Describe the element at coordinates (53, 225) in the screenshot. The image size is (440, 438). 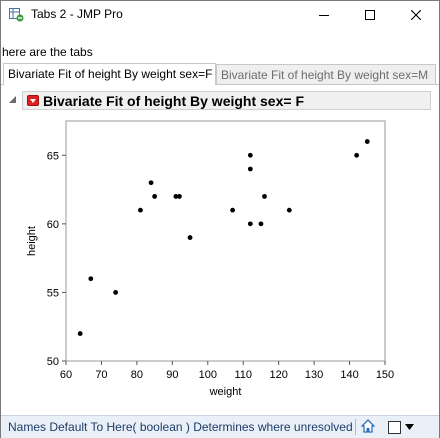
I see `y-tick-label: 60` at that location.